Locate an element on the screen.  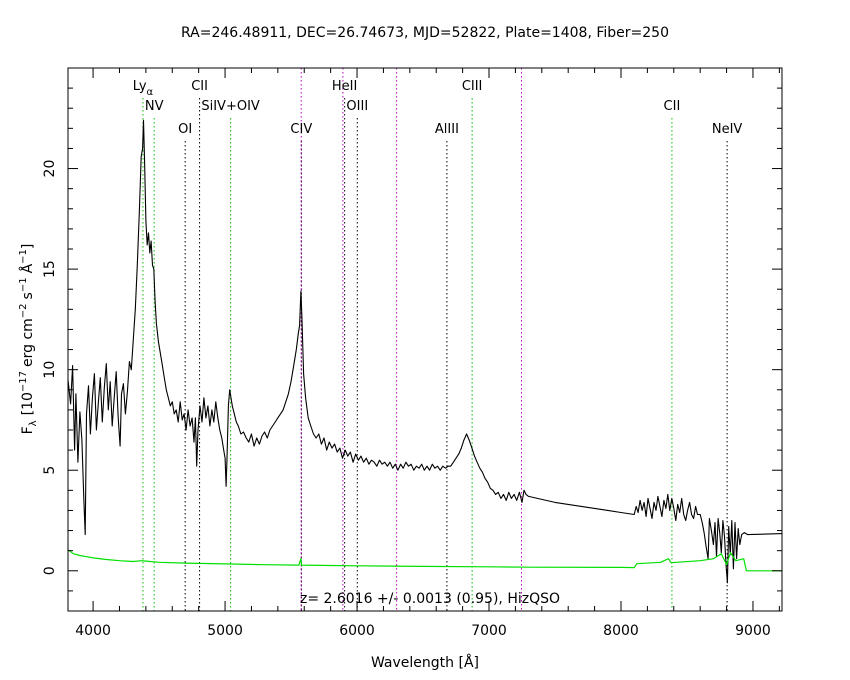
spectral-line-label: SiIV+OIV is located at coordinates (230, 106).